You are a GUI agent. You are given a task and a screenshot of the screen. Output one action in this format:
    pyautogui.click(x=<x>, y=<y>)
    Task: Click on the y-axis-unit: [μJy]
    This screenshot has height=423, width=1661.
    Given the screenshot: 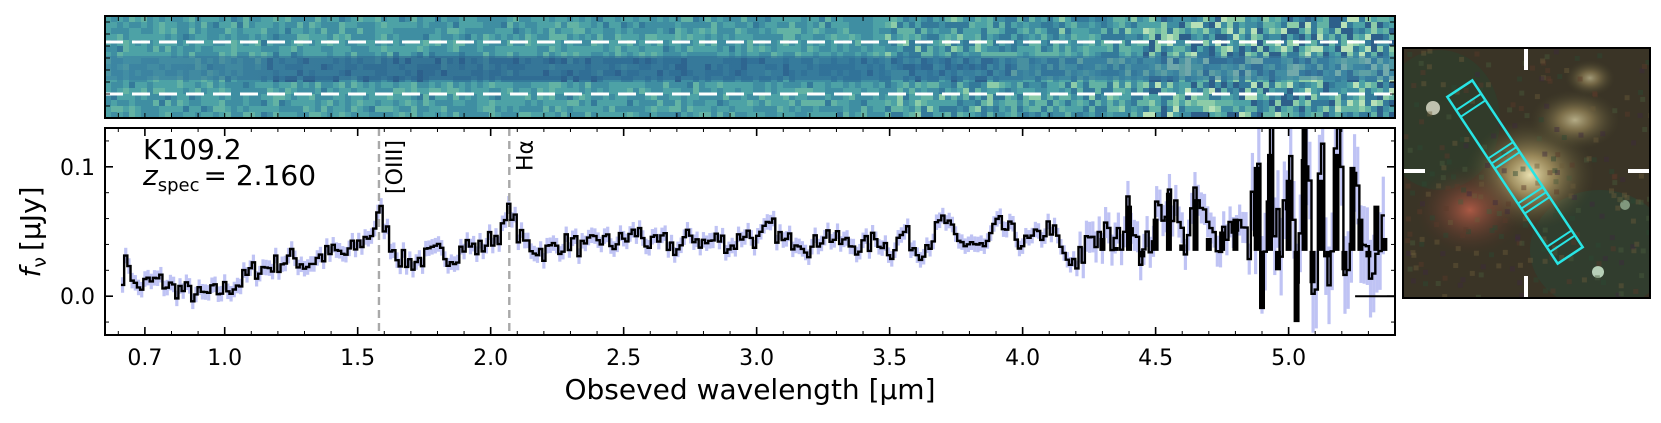 What is the action you would take?
    pyautogui.click(x=30, y=219)
    